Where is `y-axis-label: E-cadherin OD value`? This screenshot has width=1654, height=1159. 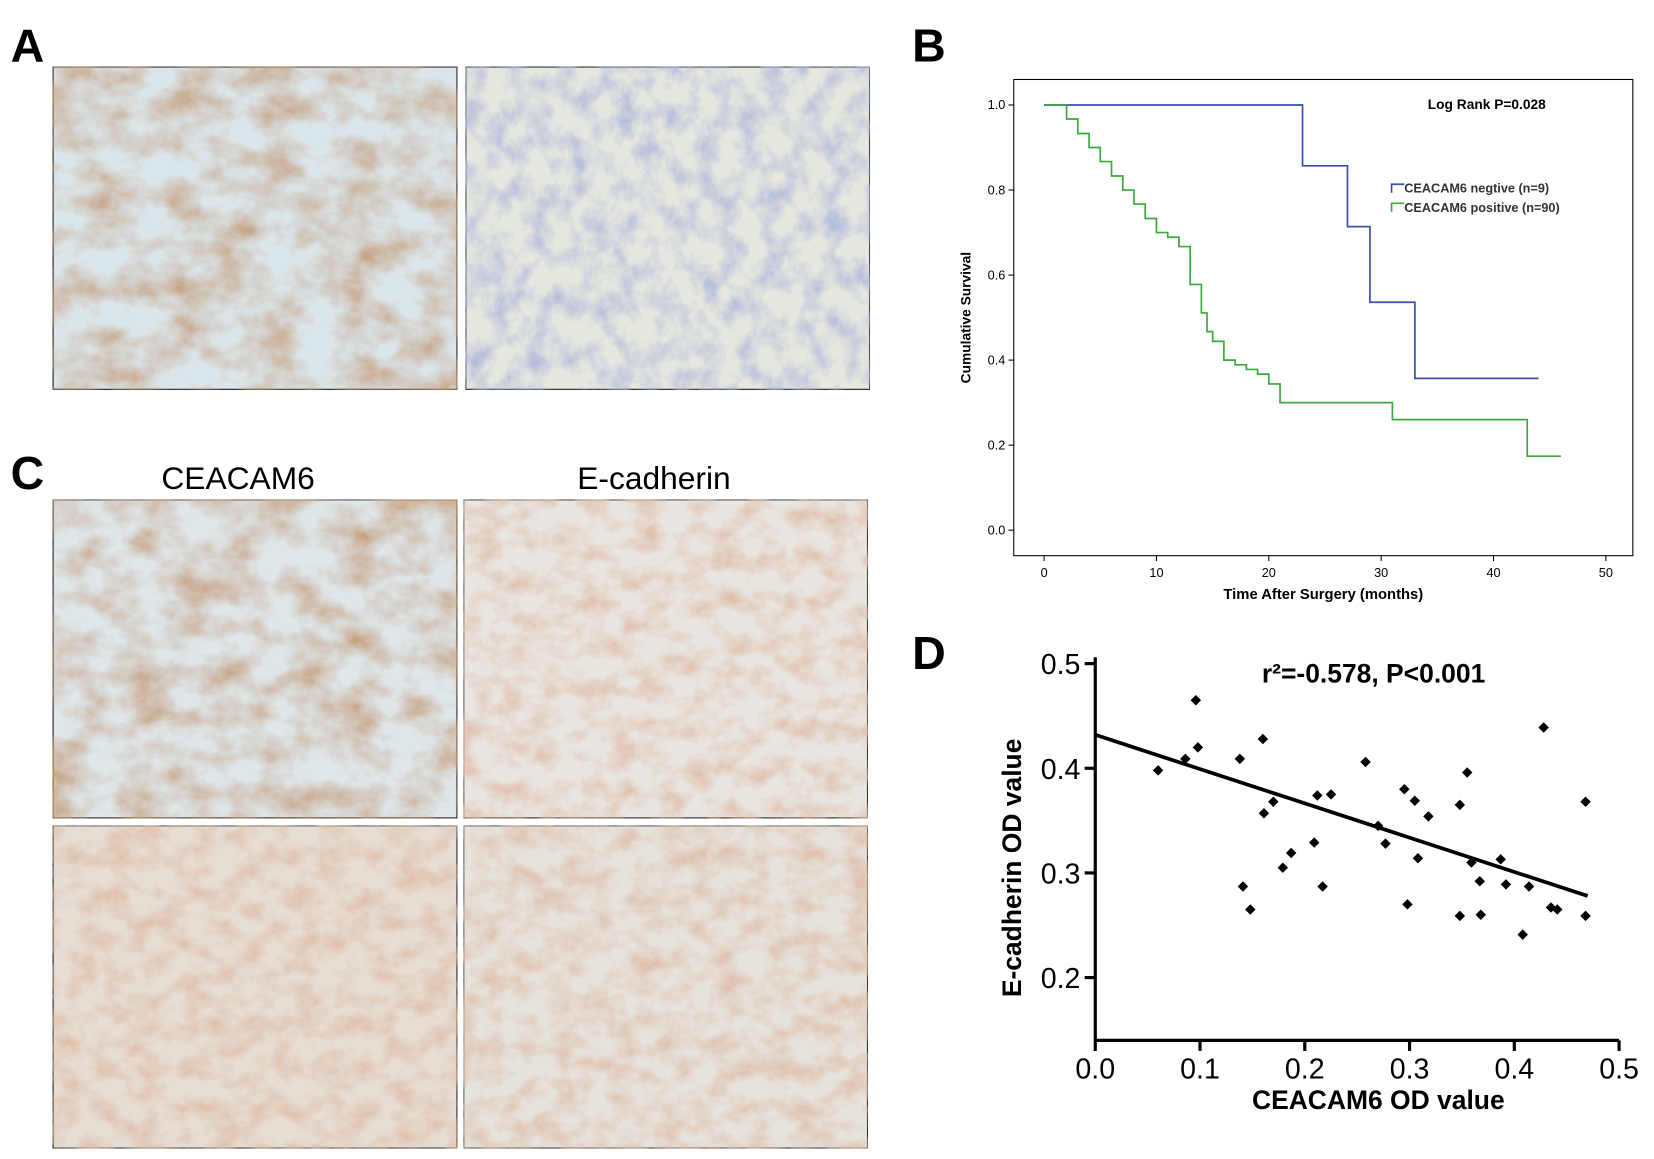
y-axis-label: E-cadherin OD value is located at coordinates (1012, 868).